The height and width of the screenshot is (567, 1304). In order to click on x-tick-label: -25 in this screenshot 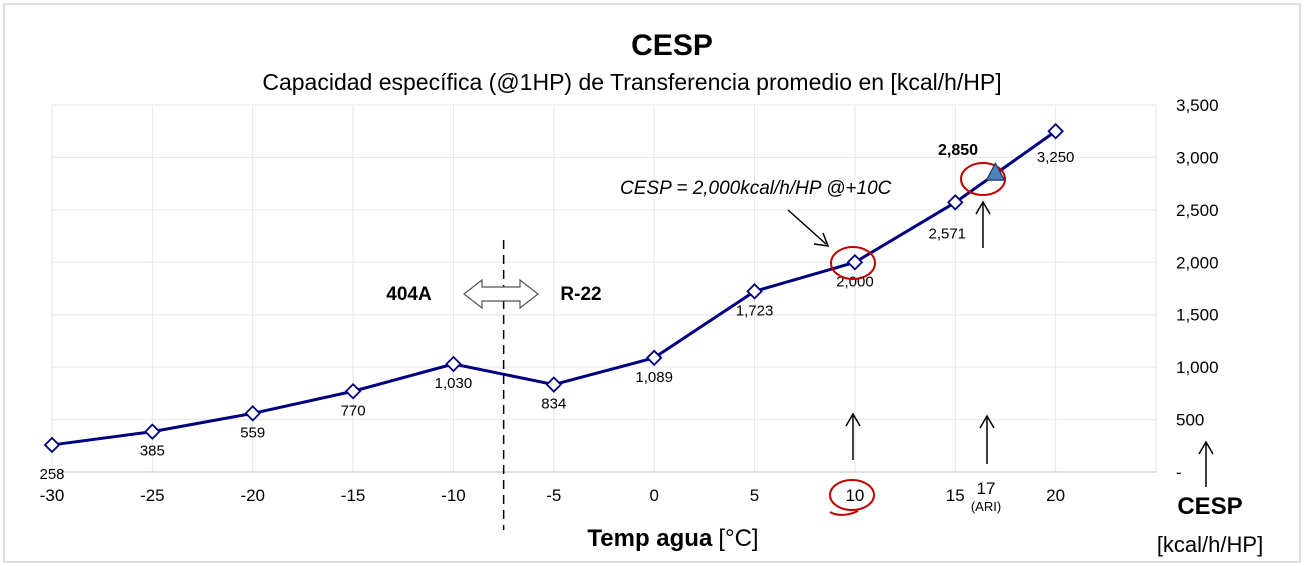, I will do `click(152, 495)`.